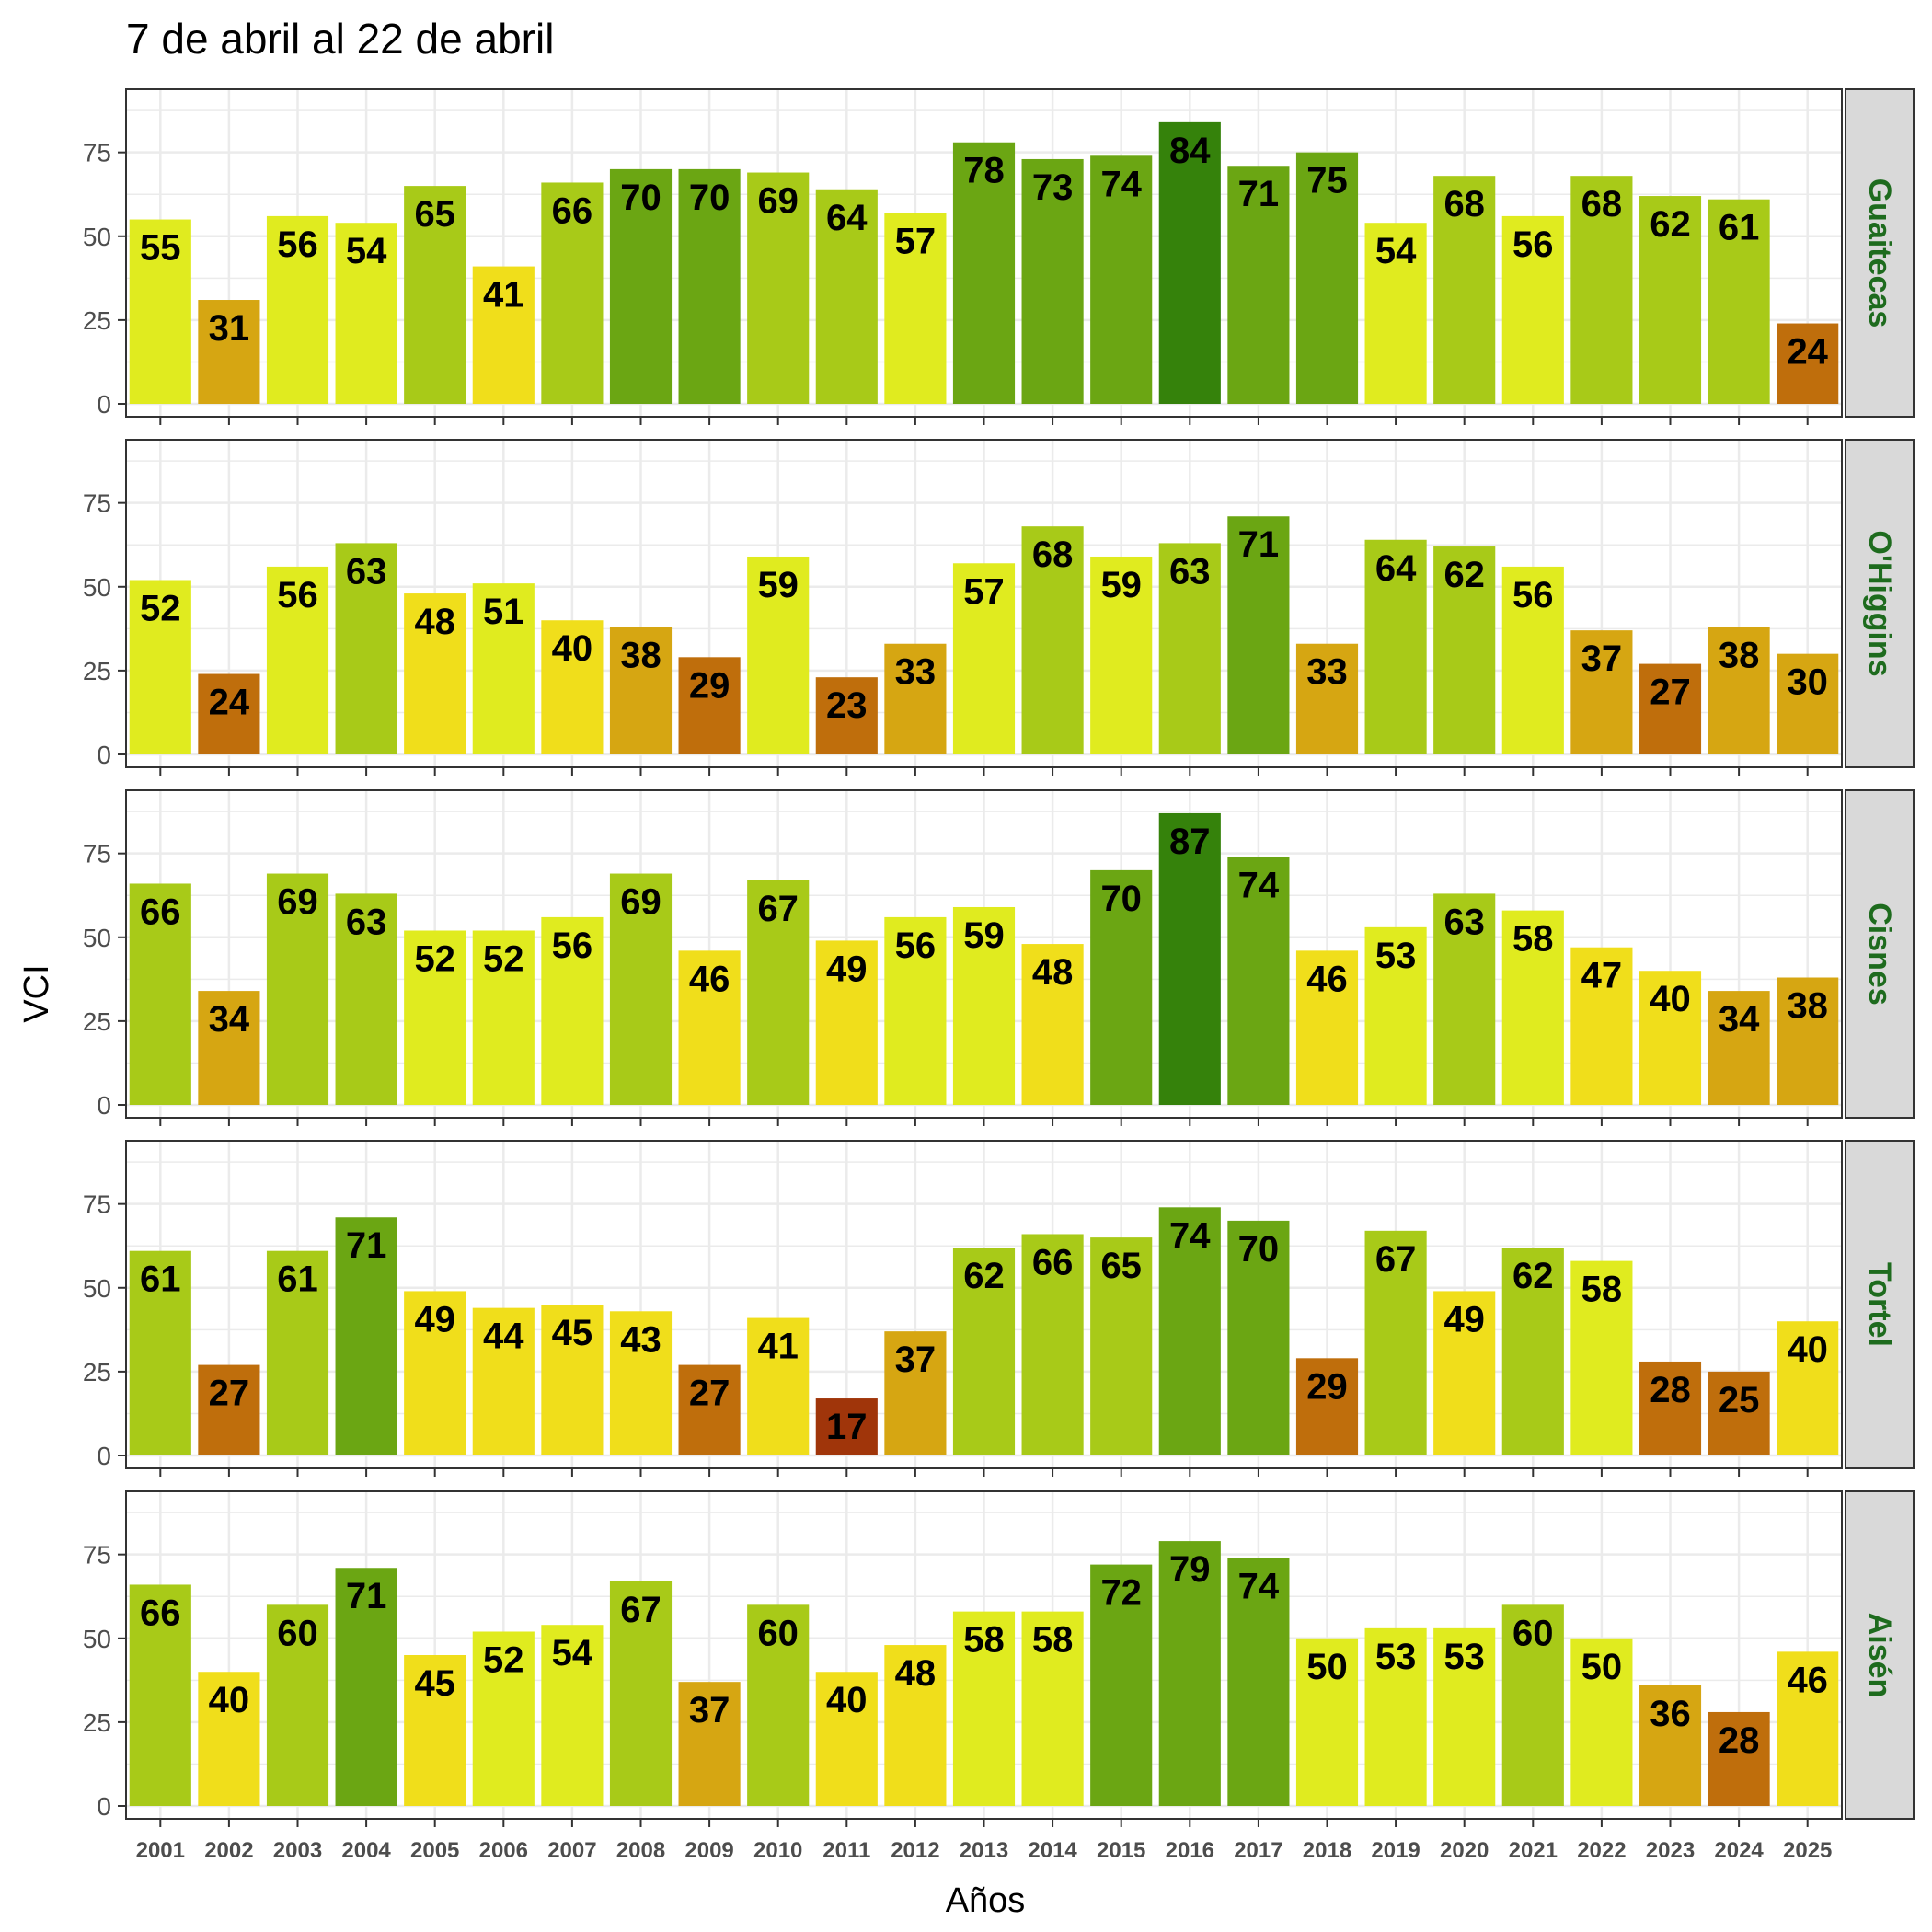  What do you see at coordinates (1670, 300) in the screenshot?
I see `bar-2023` at bounding box center [1670, 300].